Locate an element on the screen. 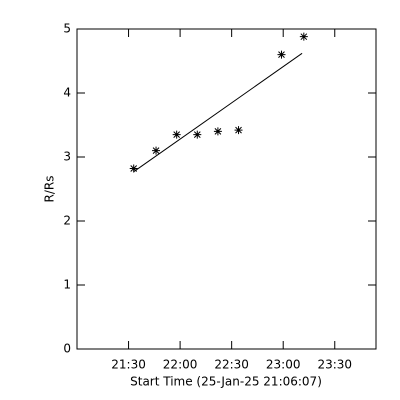 Image resolution: width=400 pixels, height=400 pixels. x-axis-label: Start Time (25-Jan-25 21:06:07) is located at coordinates (226, 382).